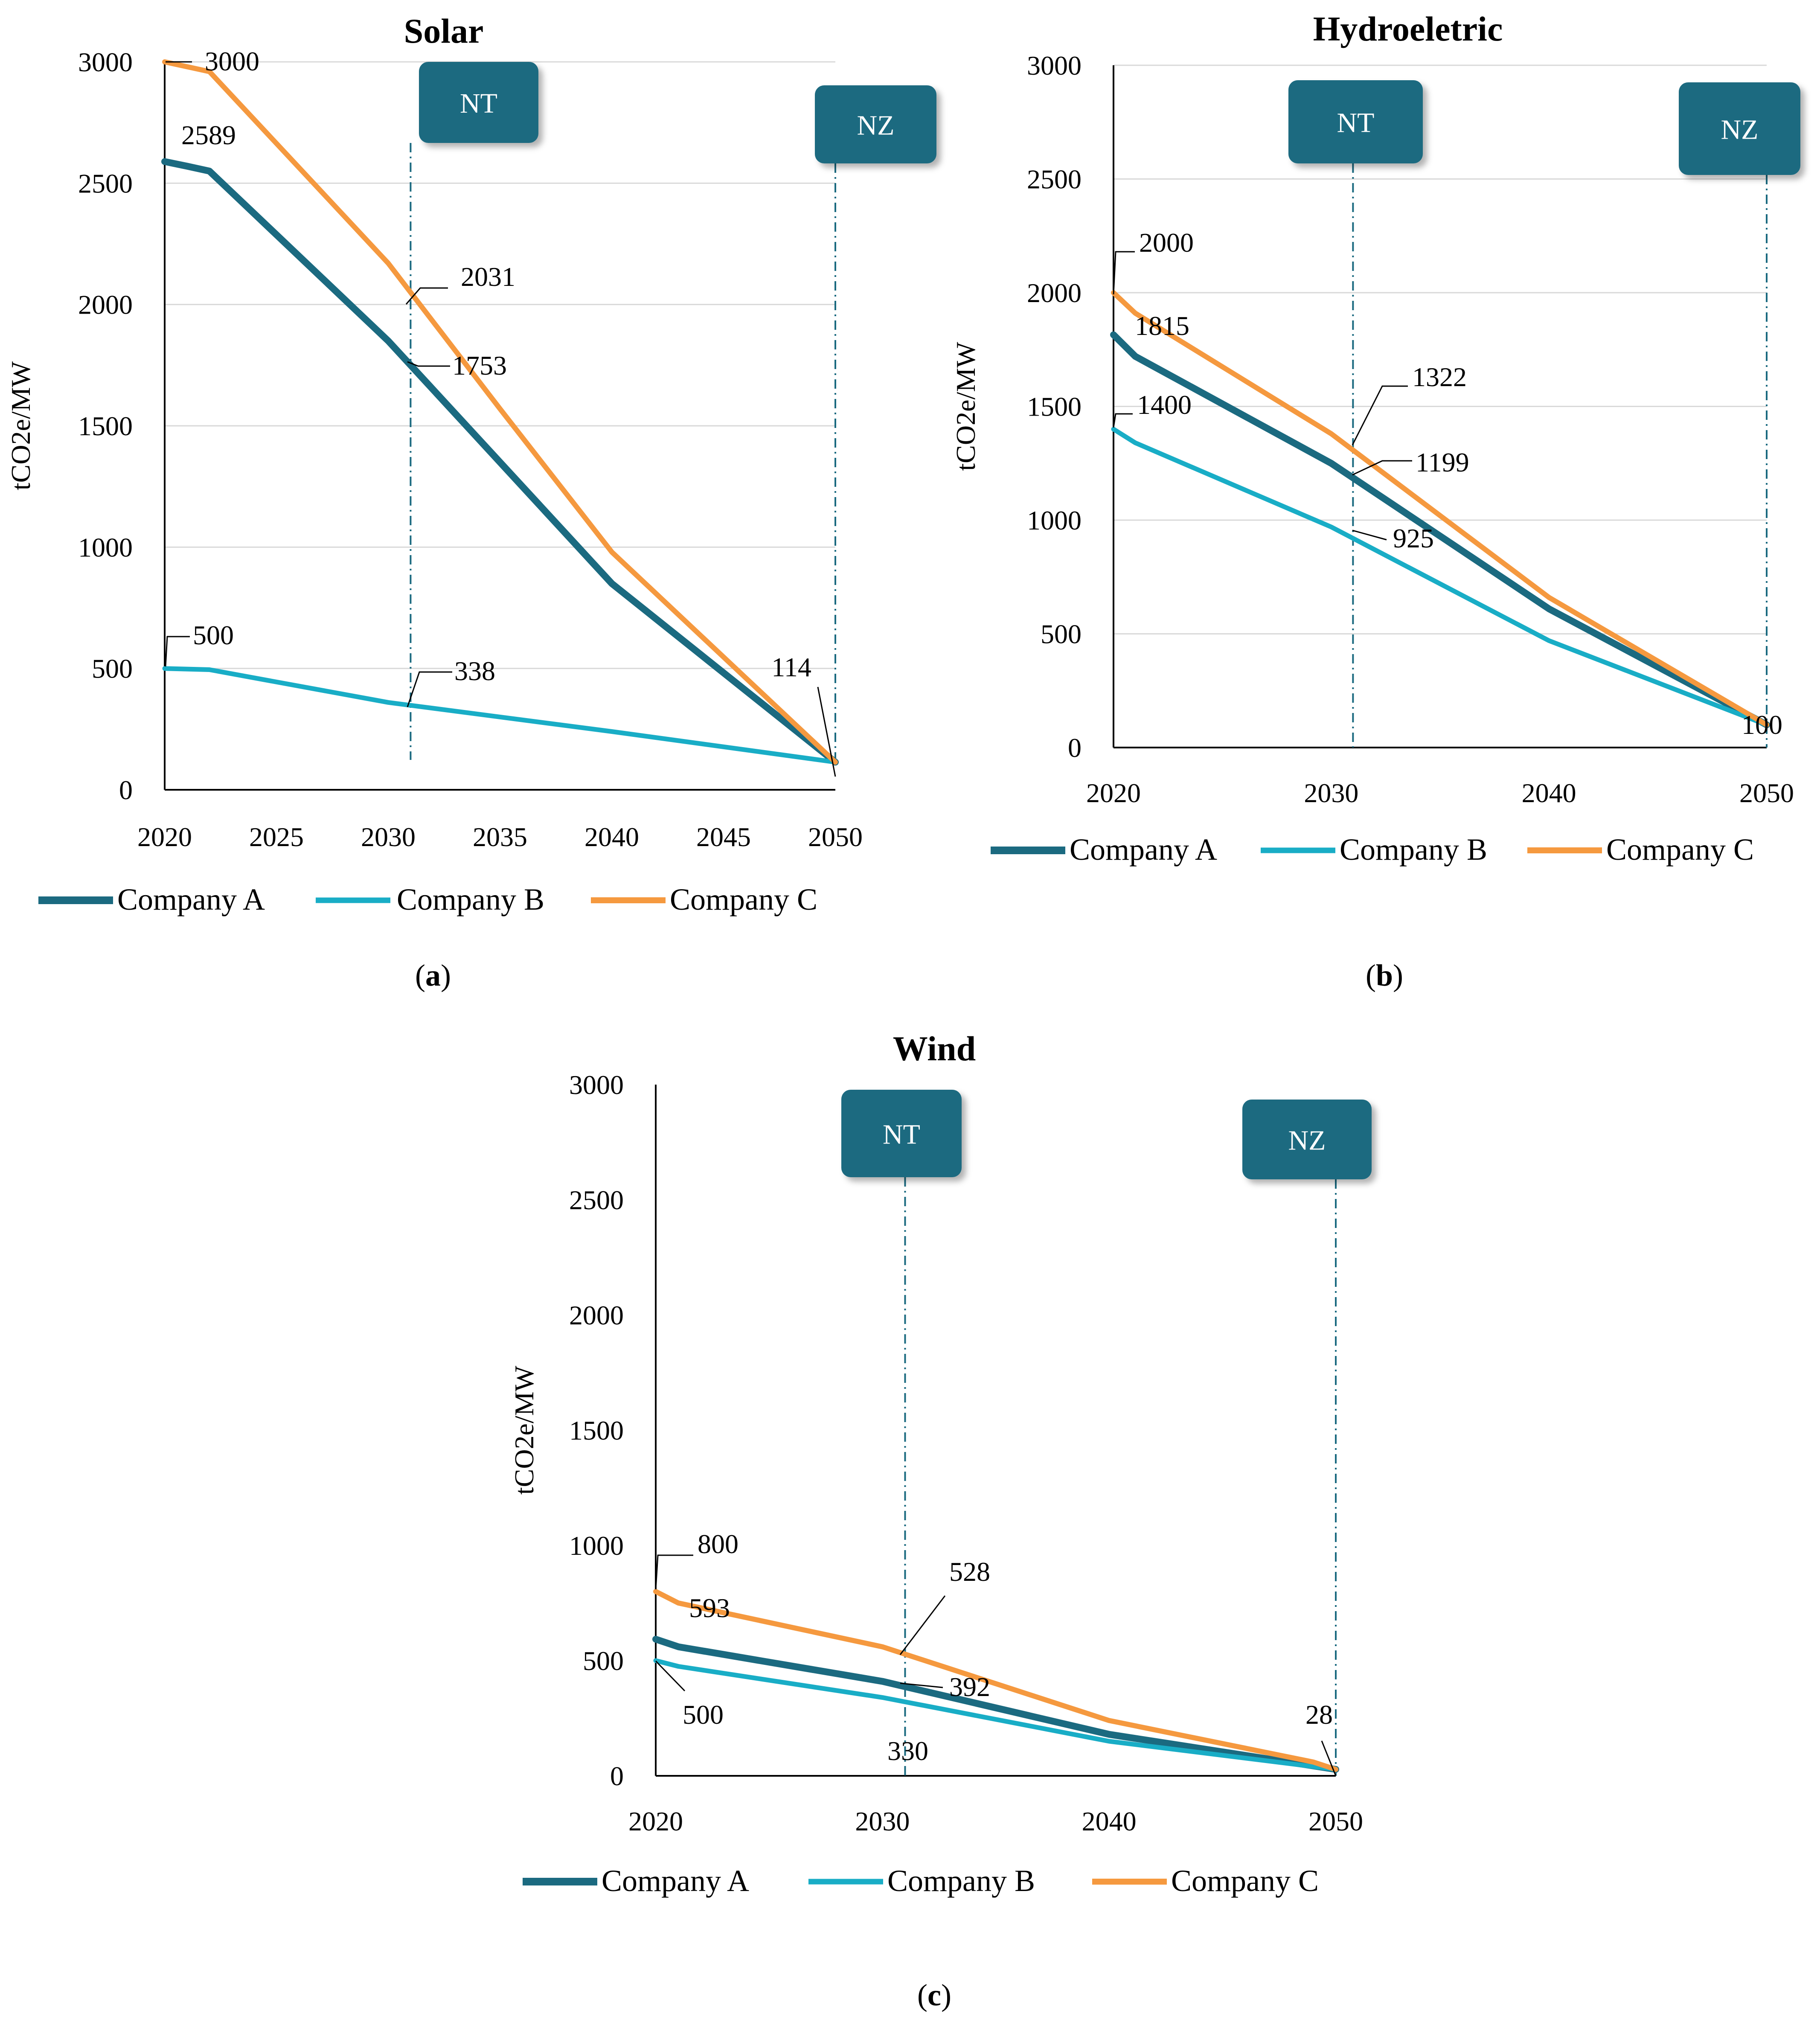 Image resolution: width=1820 pixels, height=2025 pixels. Describe the element at coordinates (934, 1048) in the screenshot. I see `chart-title: Wind` at that location.